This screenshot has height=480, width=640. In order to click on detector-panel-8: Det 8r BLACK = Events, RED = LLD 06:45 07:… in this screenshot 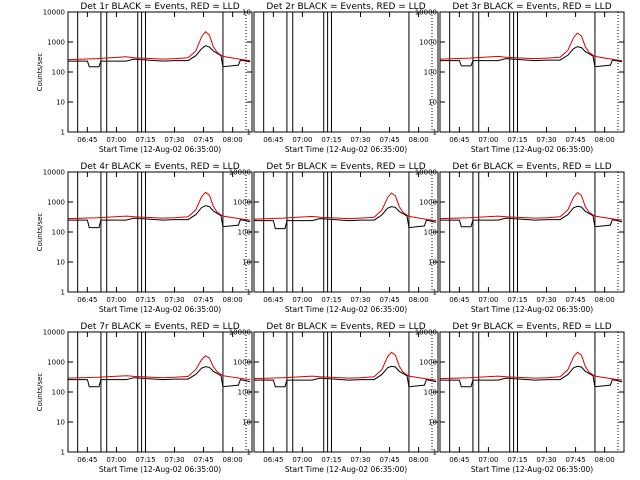, I will do `click(334, 398)`.